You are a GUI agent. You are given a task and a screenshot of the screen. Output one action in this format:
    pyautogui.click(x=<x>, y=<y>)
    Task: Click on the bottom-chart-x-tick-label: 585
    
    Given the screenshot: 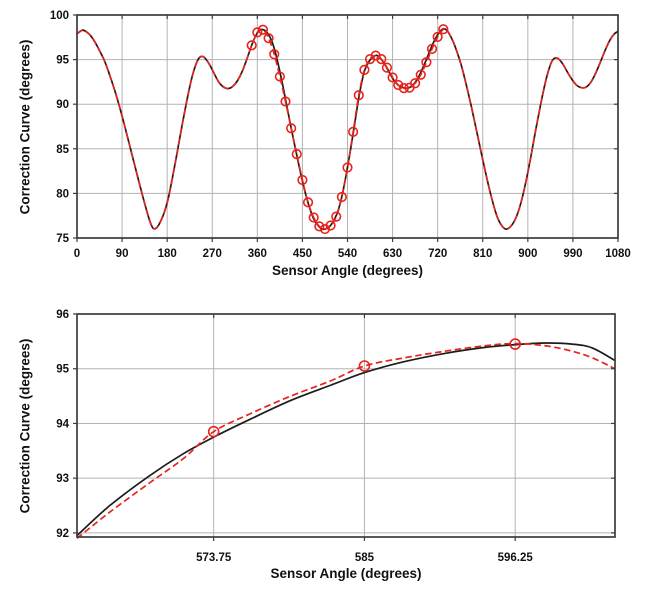 What is the action you would take?
    pyautogui.click(x=365, y=558)
    